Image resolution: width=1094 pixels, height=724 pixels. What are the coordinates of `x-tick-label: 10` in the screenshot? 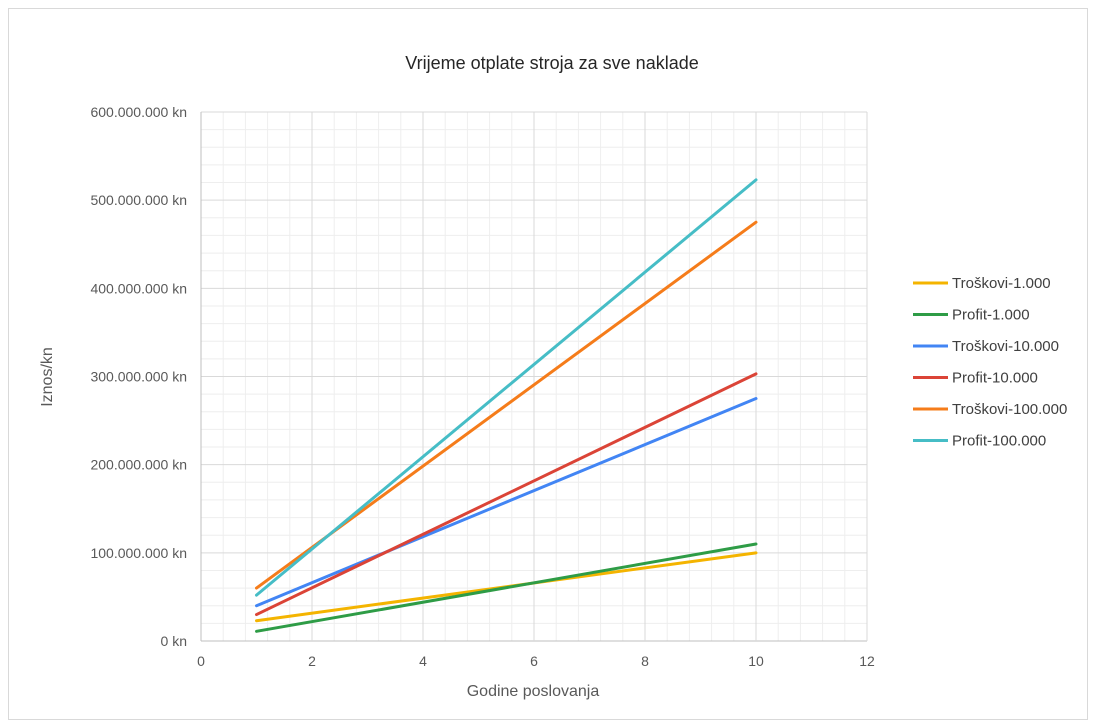 It's located at (756, 661).